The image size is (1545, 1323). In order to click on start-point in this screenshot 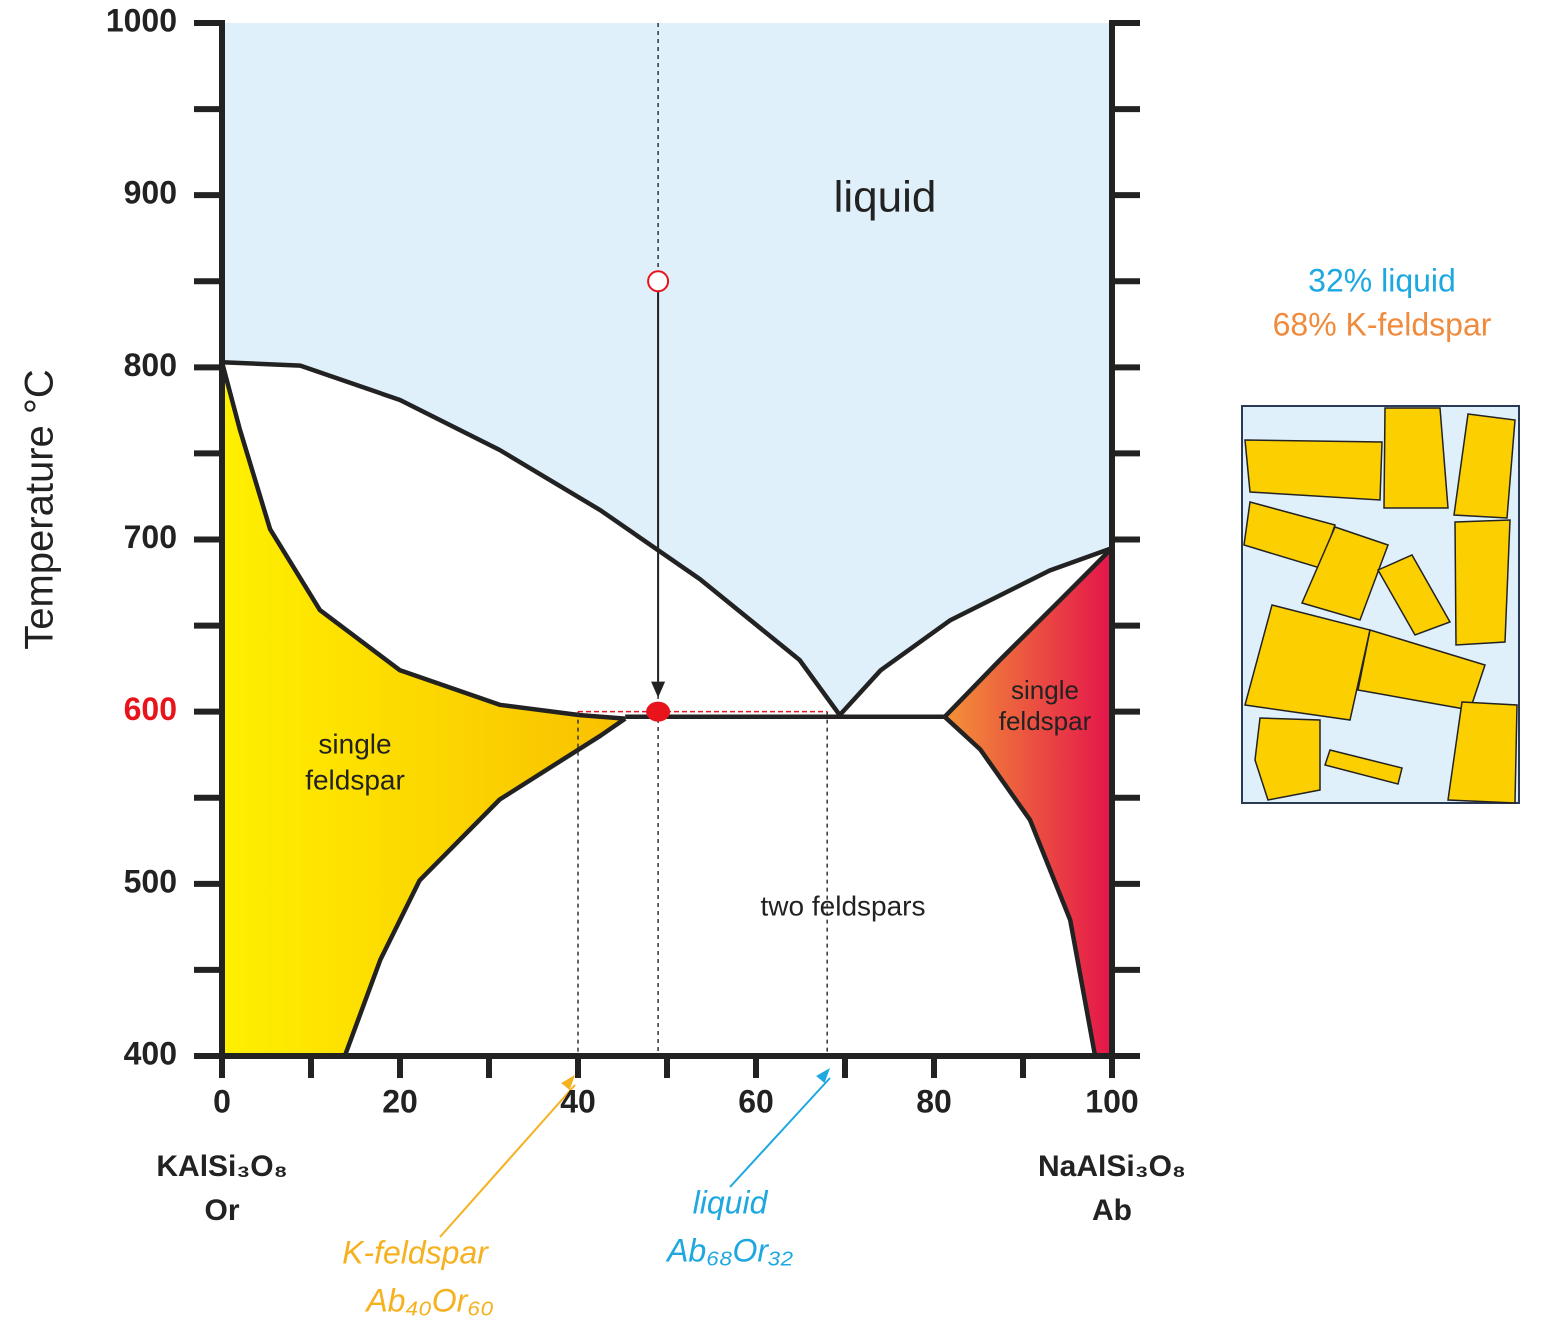, I will do `click(658, 281)`.